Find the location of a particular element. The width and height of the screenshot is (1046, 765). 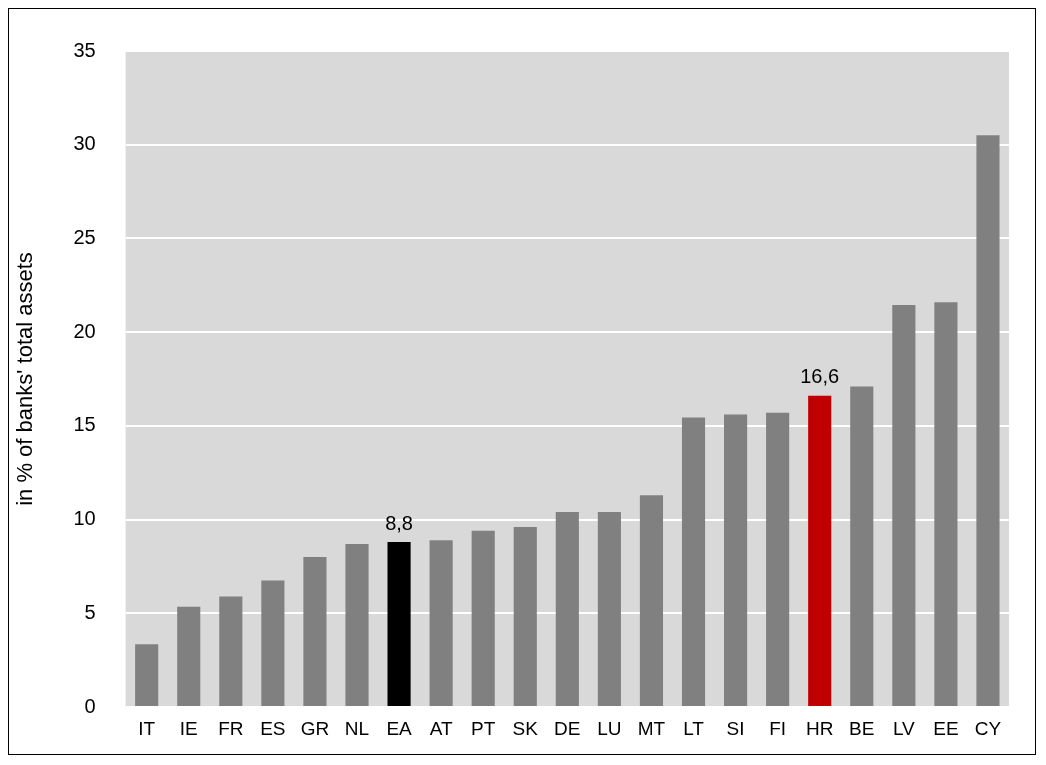

data-label: 16,6 is located at coordinates (820, 376).